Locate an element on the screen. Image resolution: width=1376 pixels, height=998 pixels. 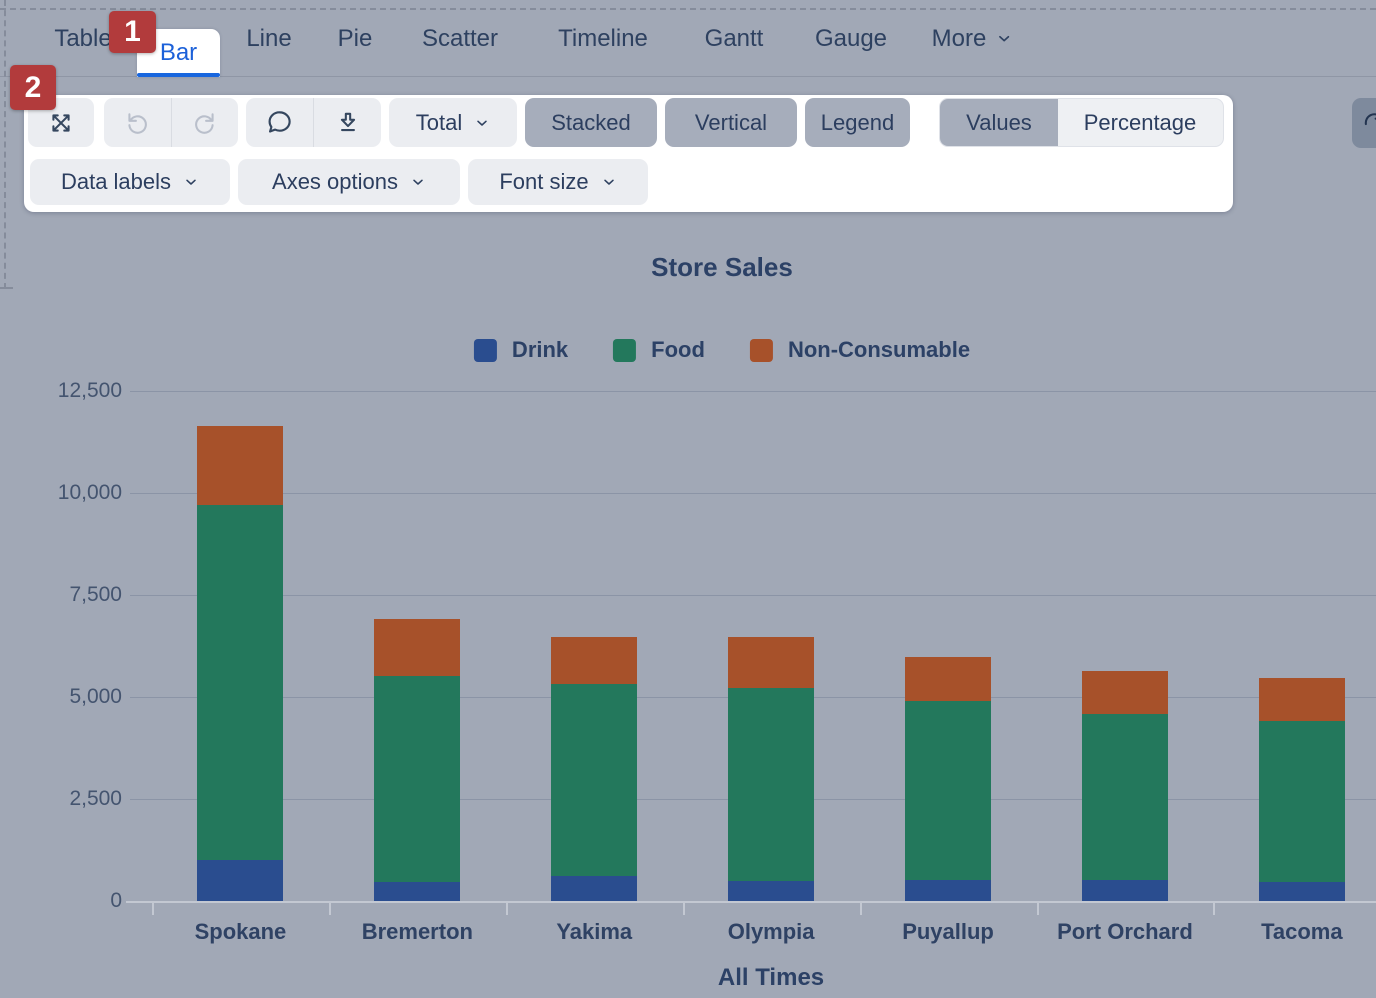
tab-label: Line is located at coordinates (269, 38).